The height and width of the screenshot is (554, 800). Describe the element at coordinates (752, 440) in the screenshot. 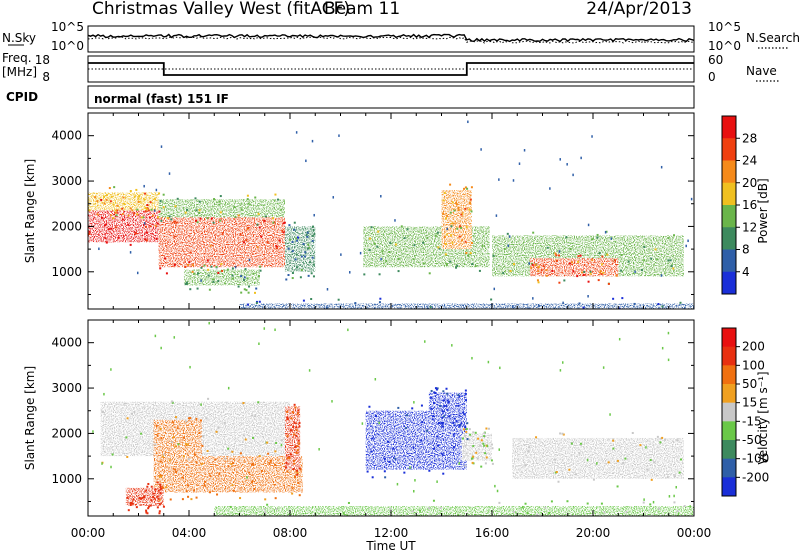

I see `velocity-colorbar-tick-label: -50` at that location.